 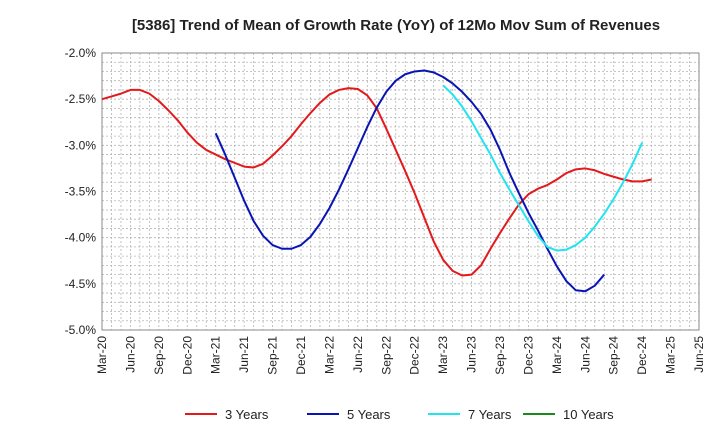 What do you see at coordinates (81, 330) in the screenshot?
I see `y-tick-label: -5.0%` at bounding box center [81, 330].